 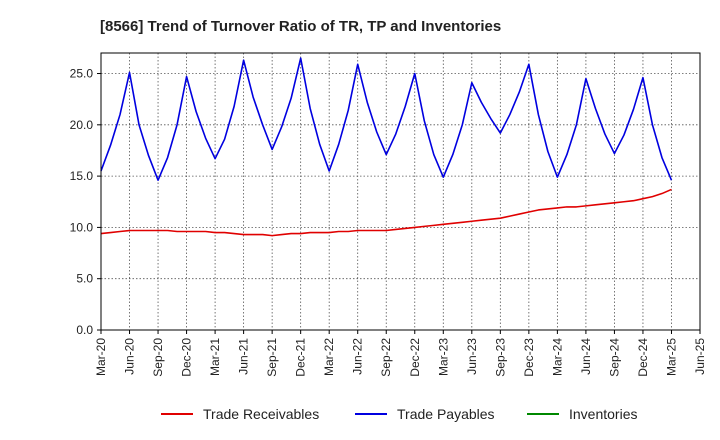 What do you see at coordinates (101, 357) in the screenshot?
I see `x-tick-label: Mar-20` at bounding box center [101, 357].